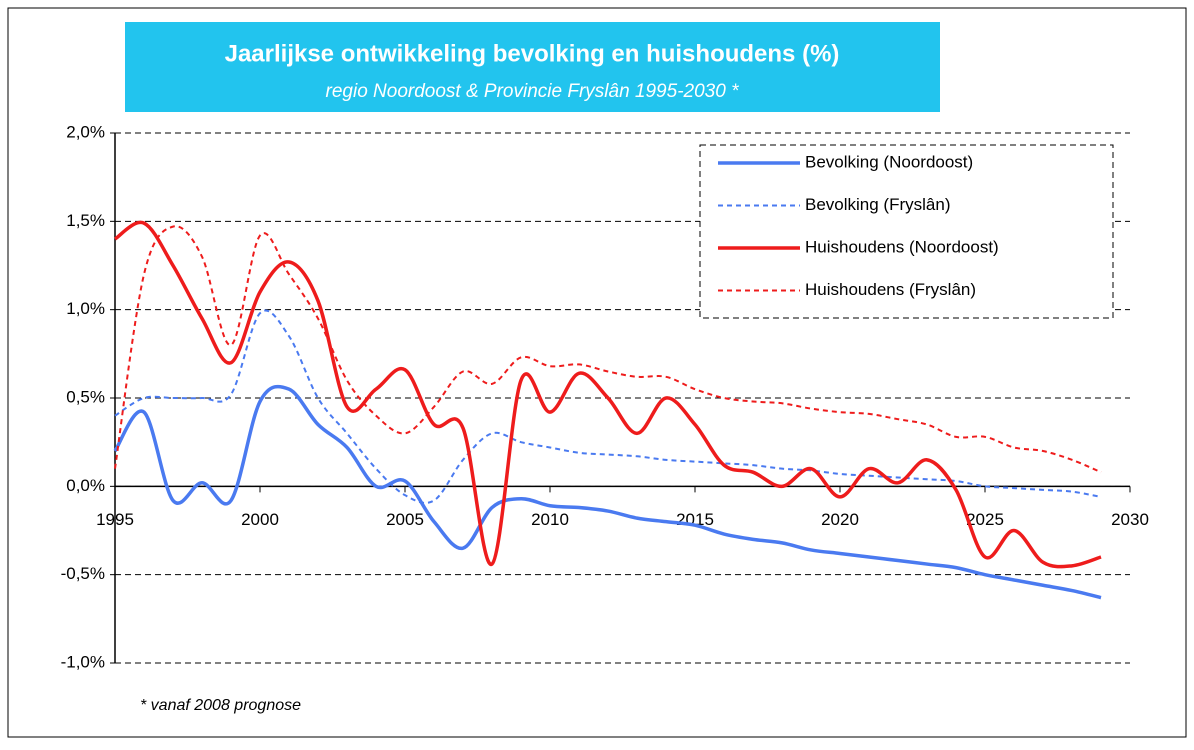 The width and height of the screenshot is (1194, 750). I want to click on x-tick-label: 2025, so click(985, 519).